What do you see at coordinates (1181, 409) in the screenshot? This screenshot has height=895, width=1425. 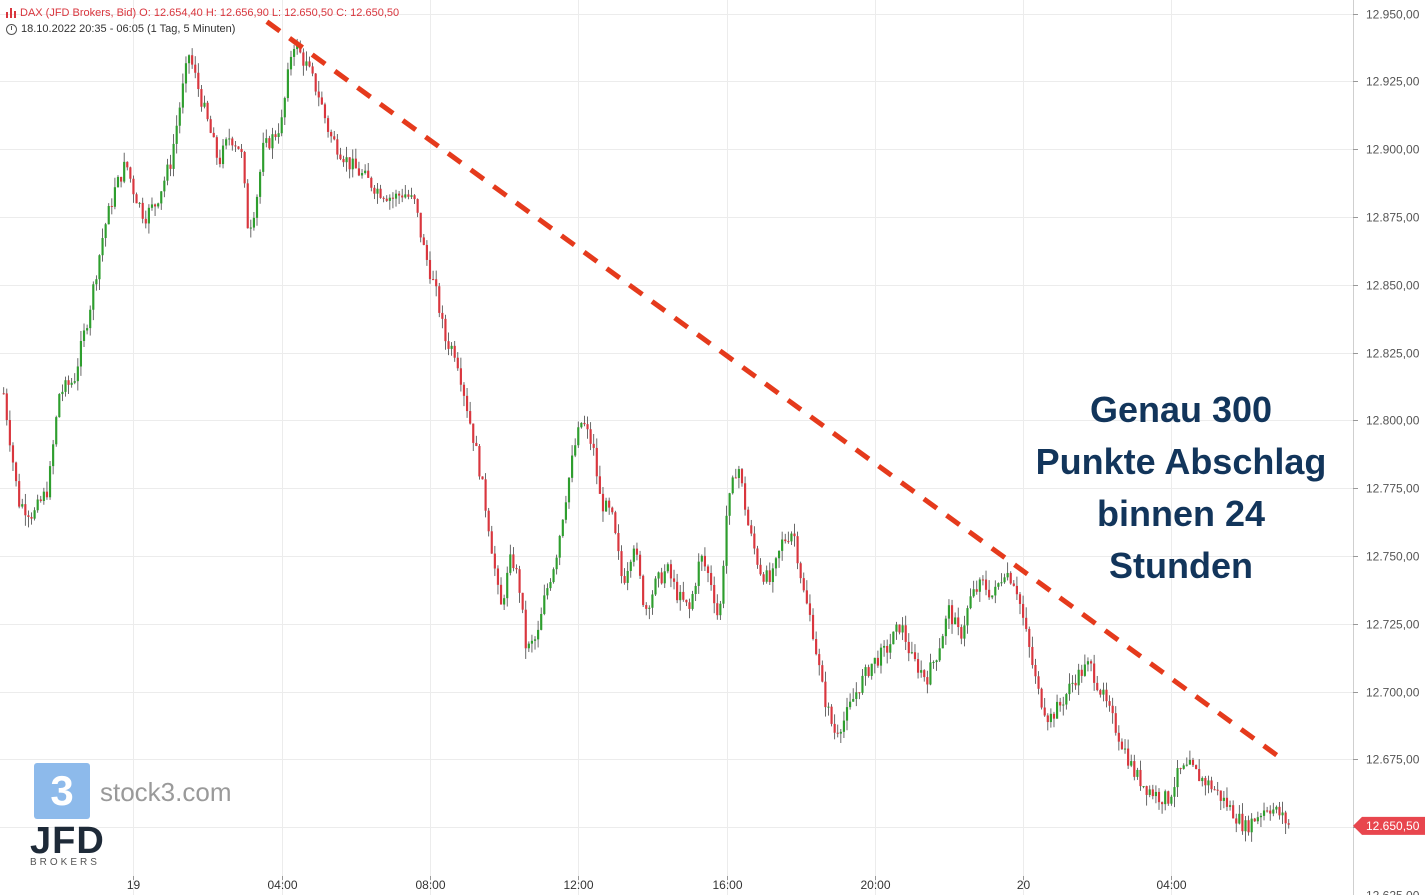 I see `annotation-line-1: Genau 300` at bounding box center [1181, 409].